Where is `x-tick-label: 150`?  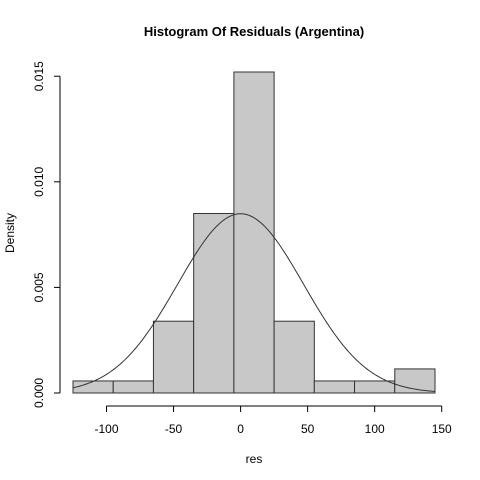
x-tick-label: 150 is located at coordinates (442, 429).